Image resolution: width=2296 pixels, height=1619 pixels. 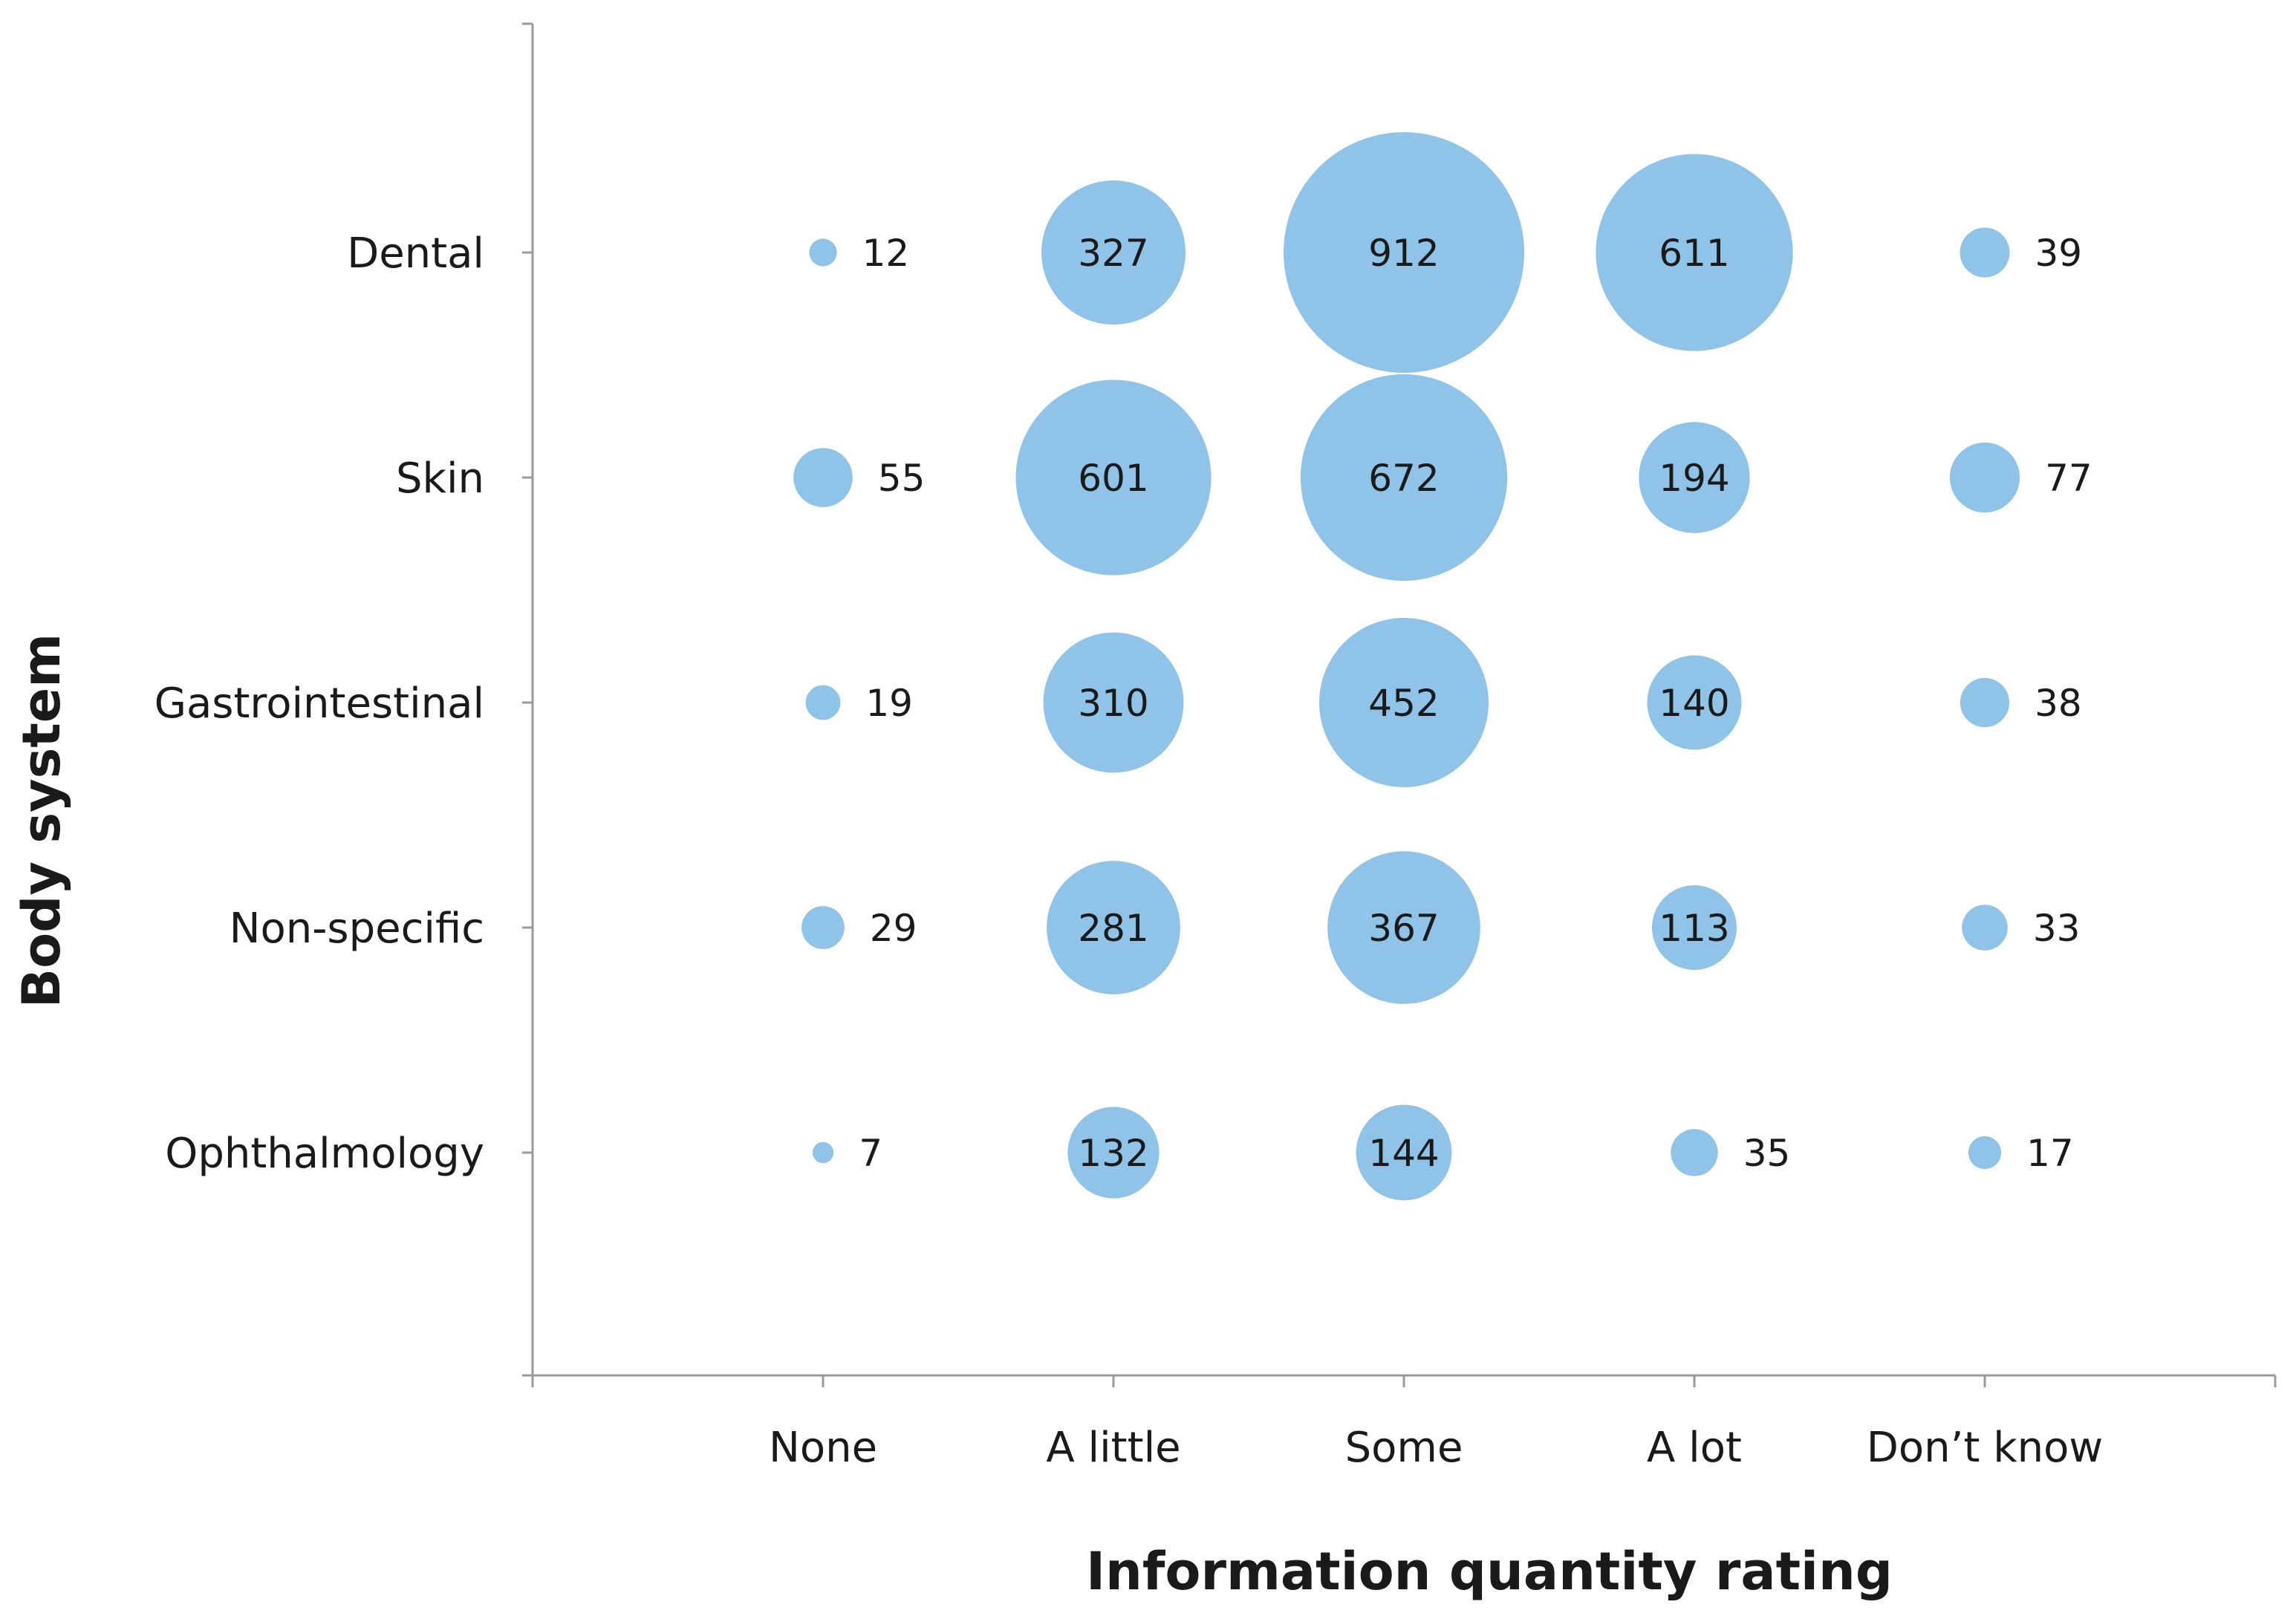 I want to click on data-label: 611, so click(x=1694, y=253).